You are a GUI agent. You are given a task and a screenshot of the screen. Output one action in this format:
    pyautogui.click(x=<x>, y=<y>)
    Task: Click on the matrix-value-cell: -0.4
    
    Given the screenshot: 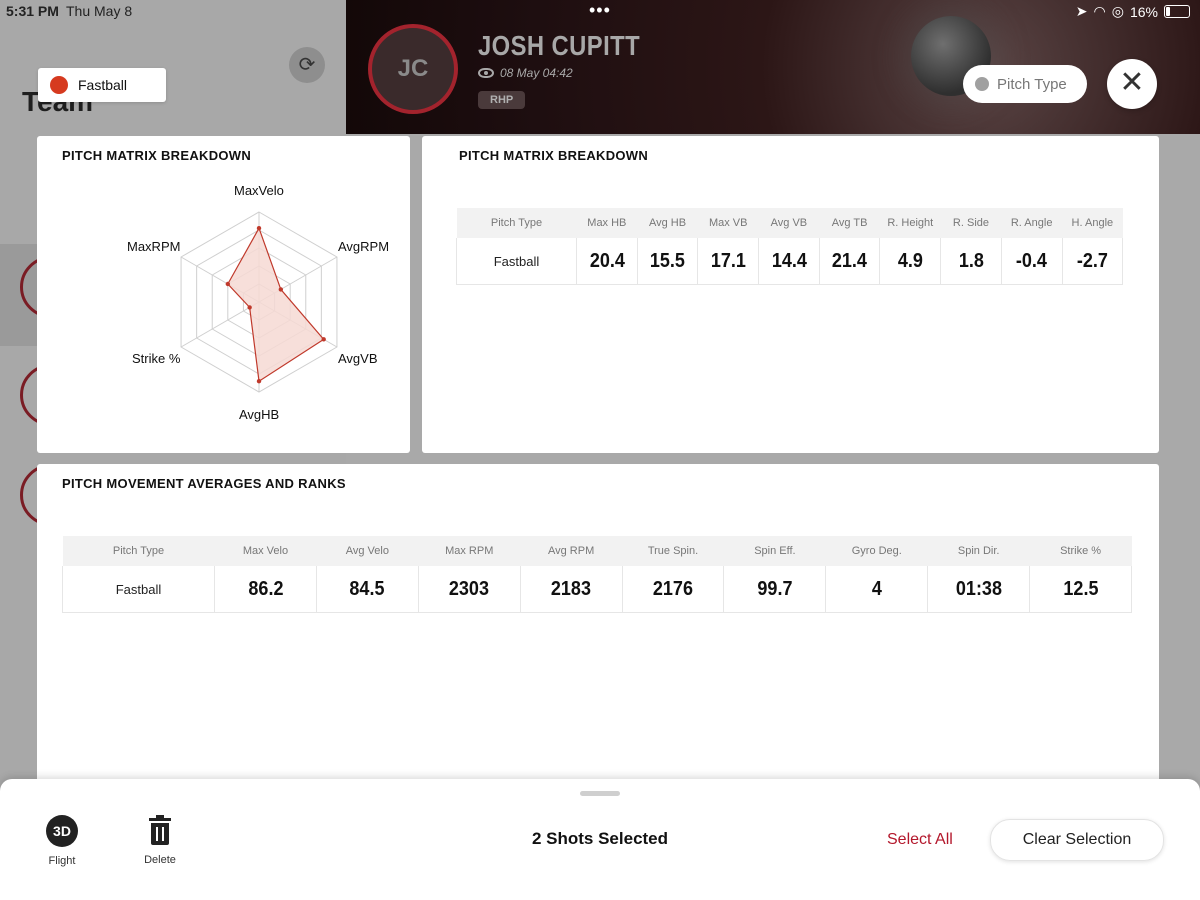 What is the action you would take?
    pyautogui.click(x=1032, y=261)
    